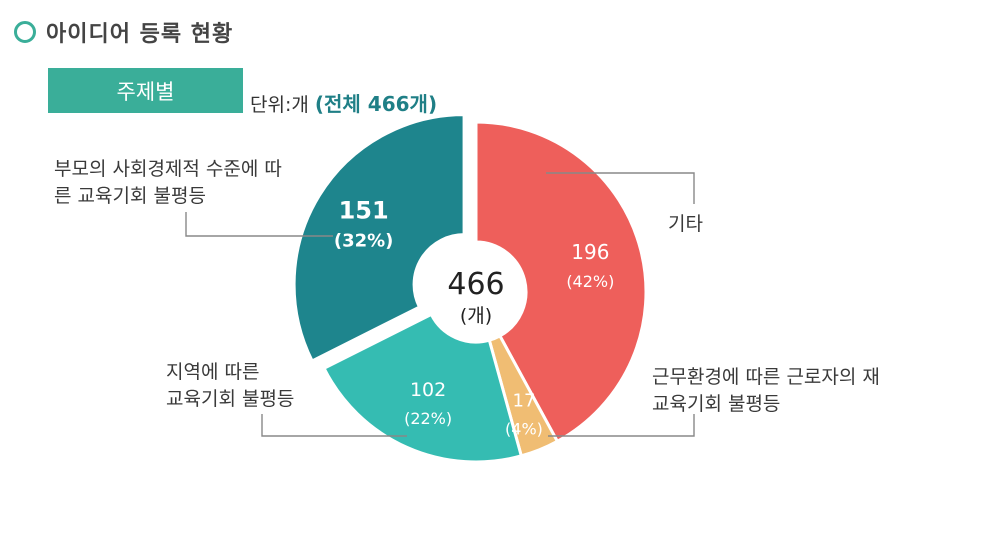  What do you see at coordinates (524, 401) in the screenshot?
I see `slice-value-label: 17` at bounding box center [524, 401].